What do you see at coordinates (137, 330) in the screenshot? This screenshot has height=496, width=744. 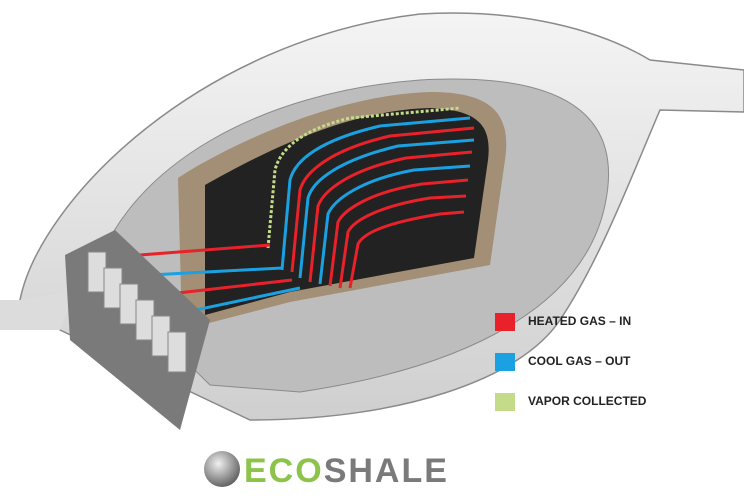 I see `trench` at bounding box center [137, 330].